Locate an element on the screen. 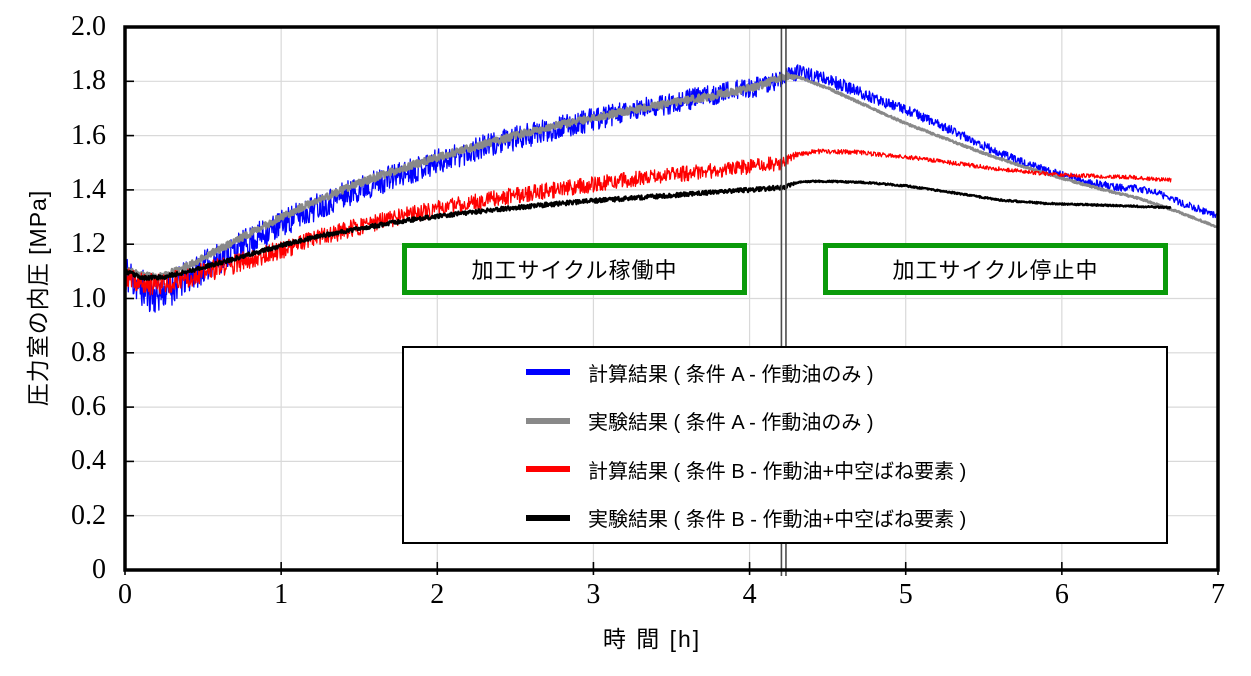  x-tick-label: 6 is located at coordinates (1061, 594).